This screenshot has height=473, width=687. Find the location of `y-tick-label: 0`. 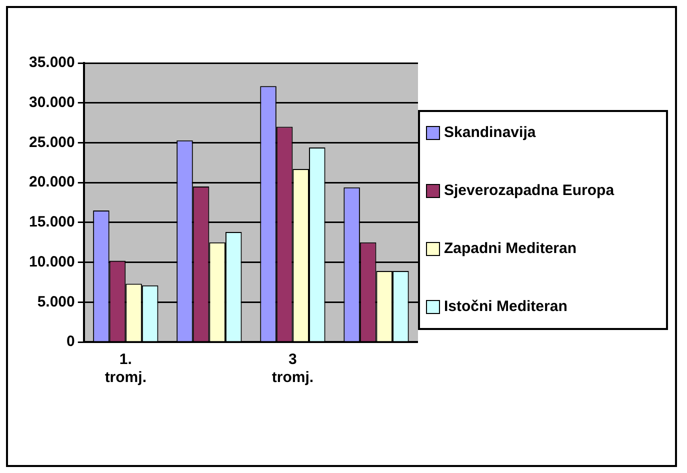

y-tick-label: 0 is located at coordinates (70, 341).